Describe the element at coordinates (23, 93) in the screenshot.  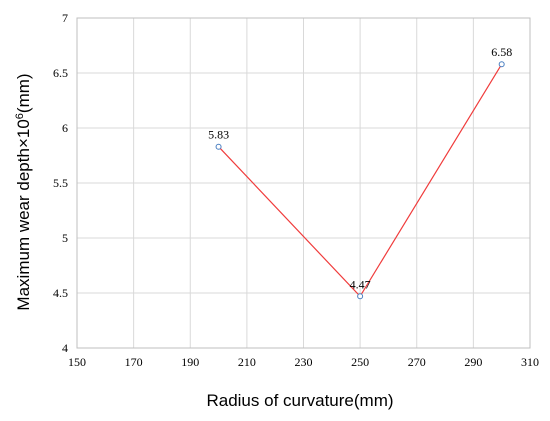
I see `y-axis-title-unit: (mm)` at that location.